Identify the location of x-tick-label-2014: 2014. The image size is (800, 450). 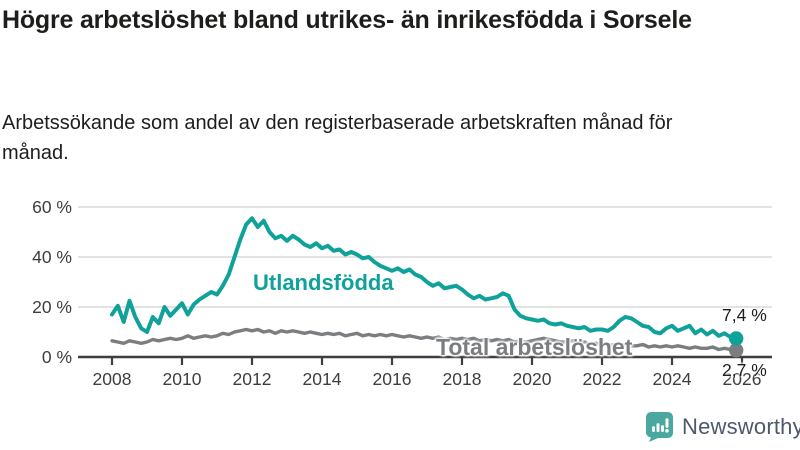
(322, 379).